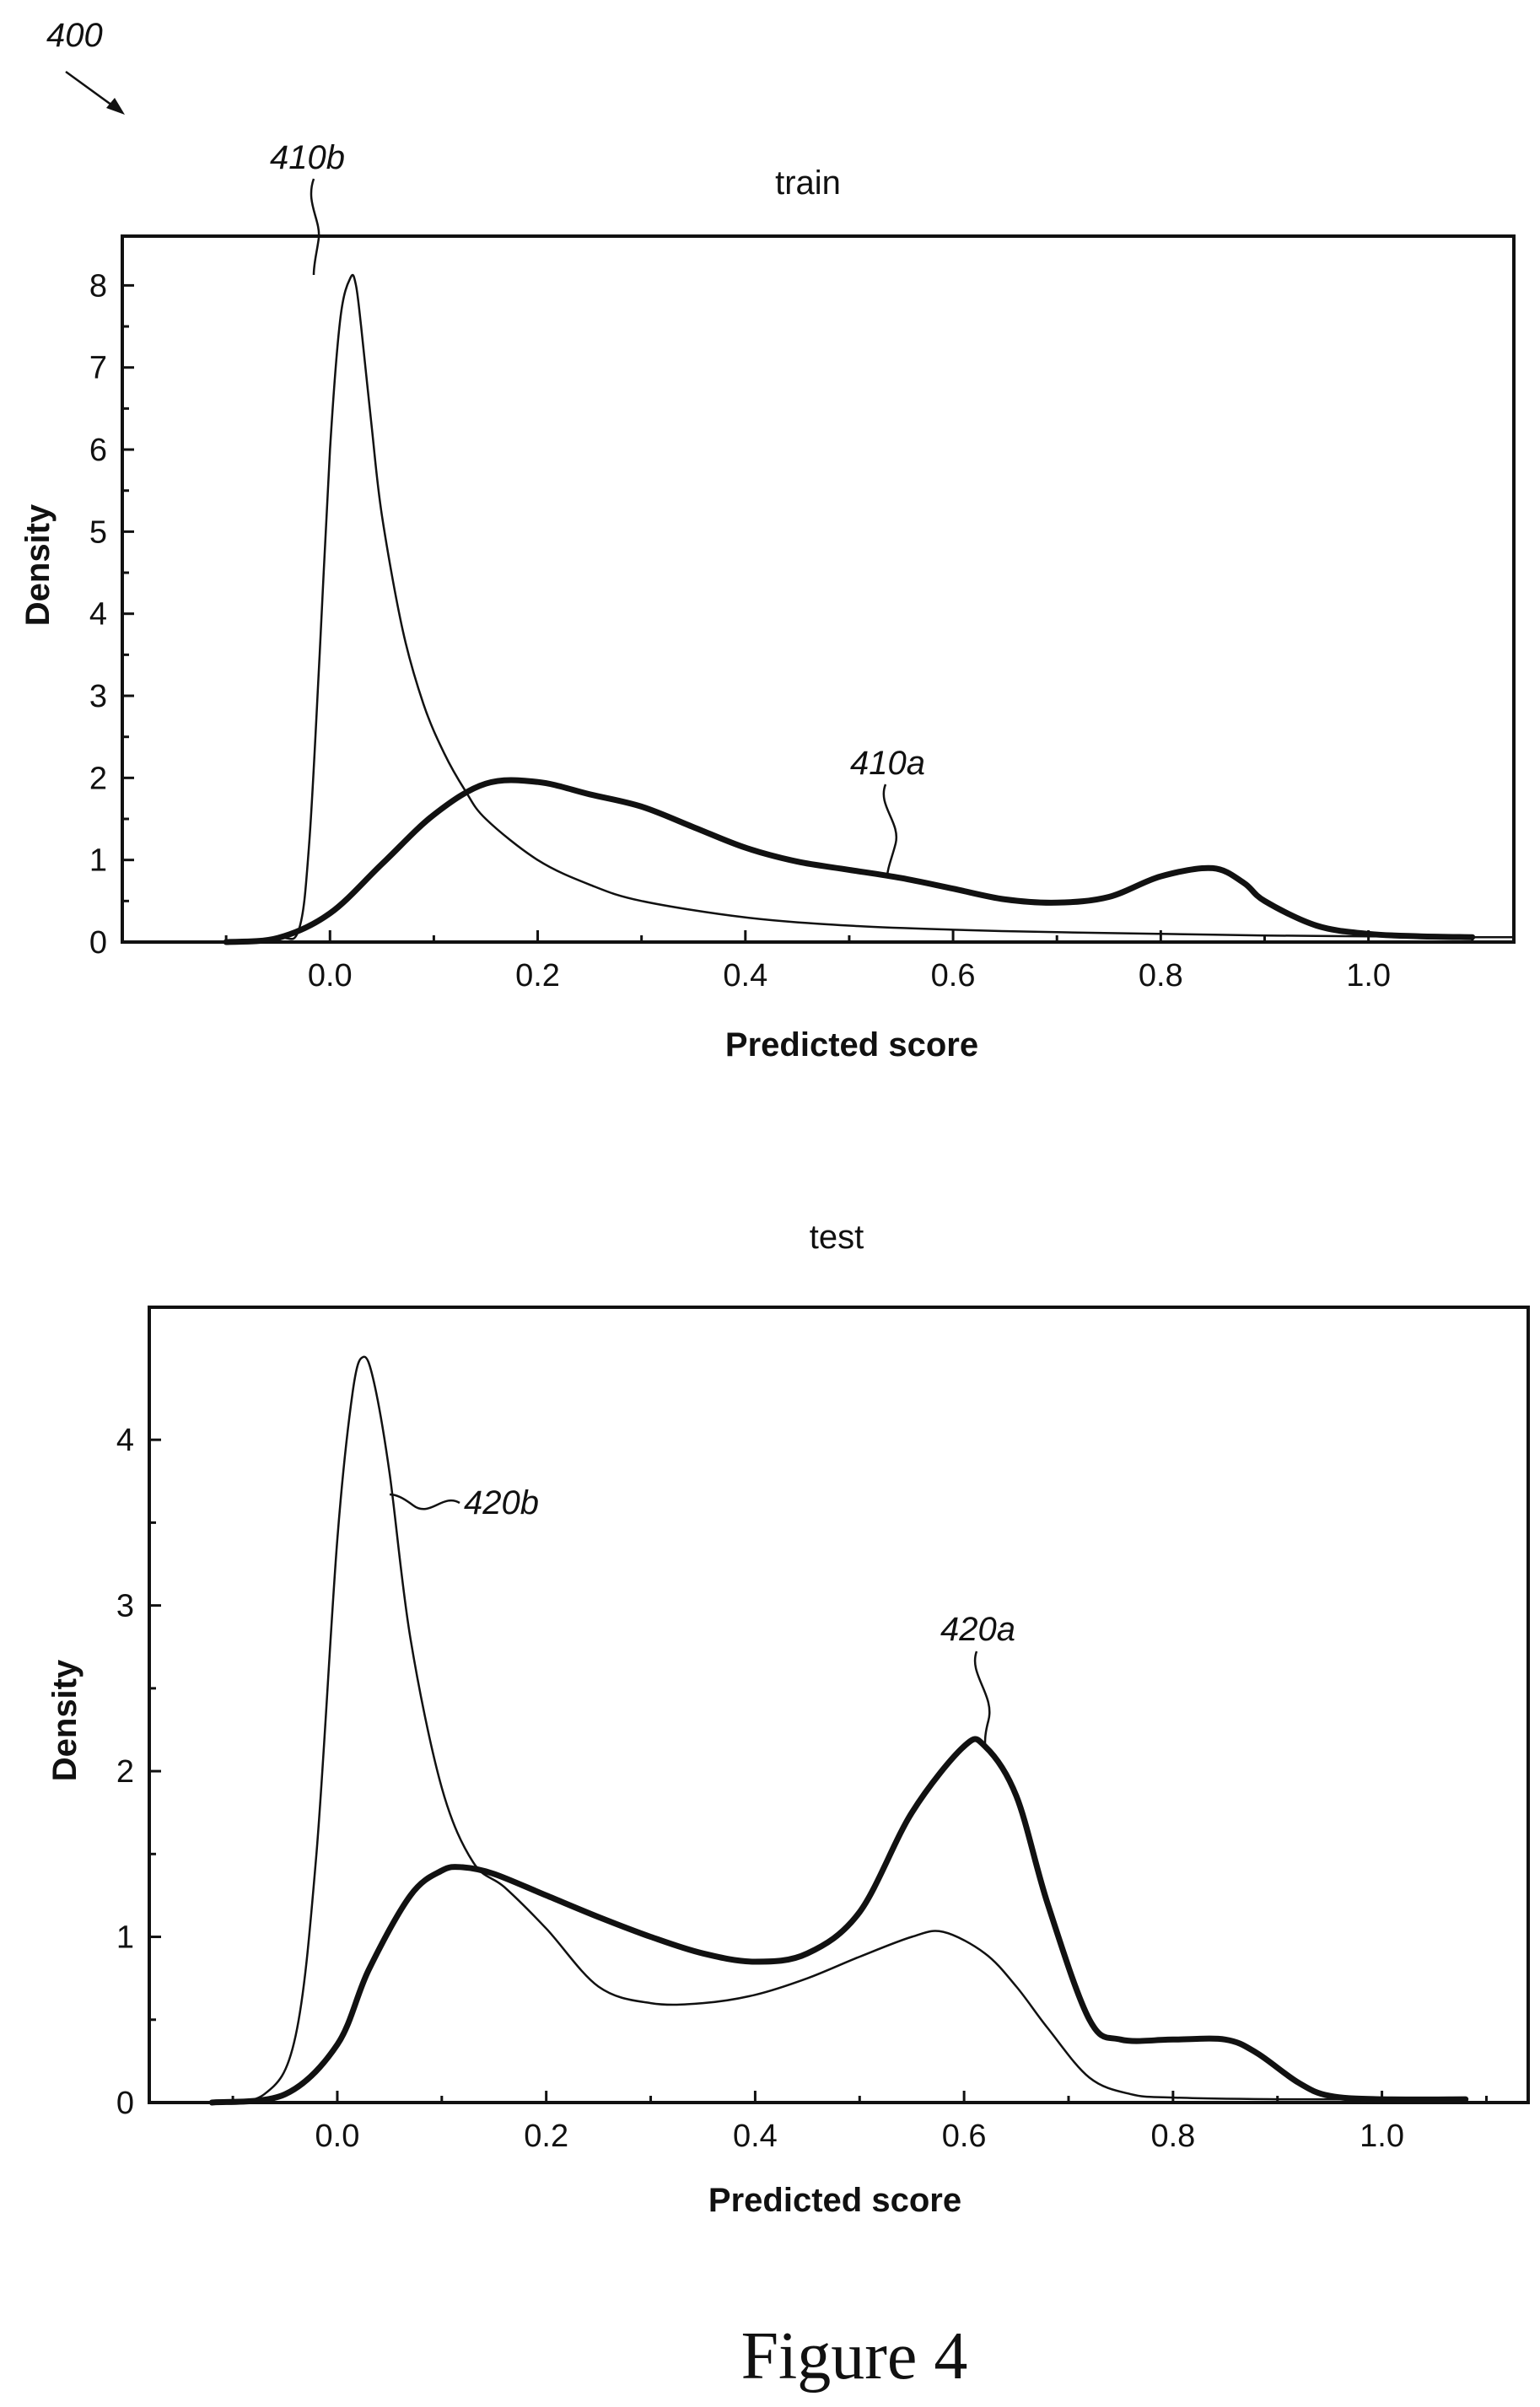 Image resolution: width=1540 pixels, height=2407 pixels. Describe the element at coordinates (501, 1502) in the screenshot. I see `series-ref-label-420b: 420b` at that location.